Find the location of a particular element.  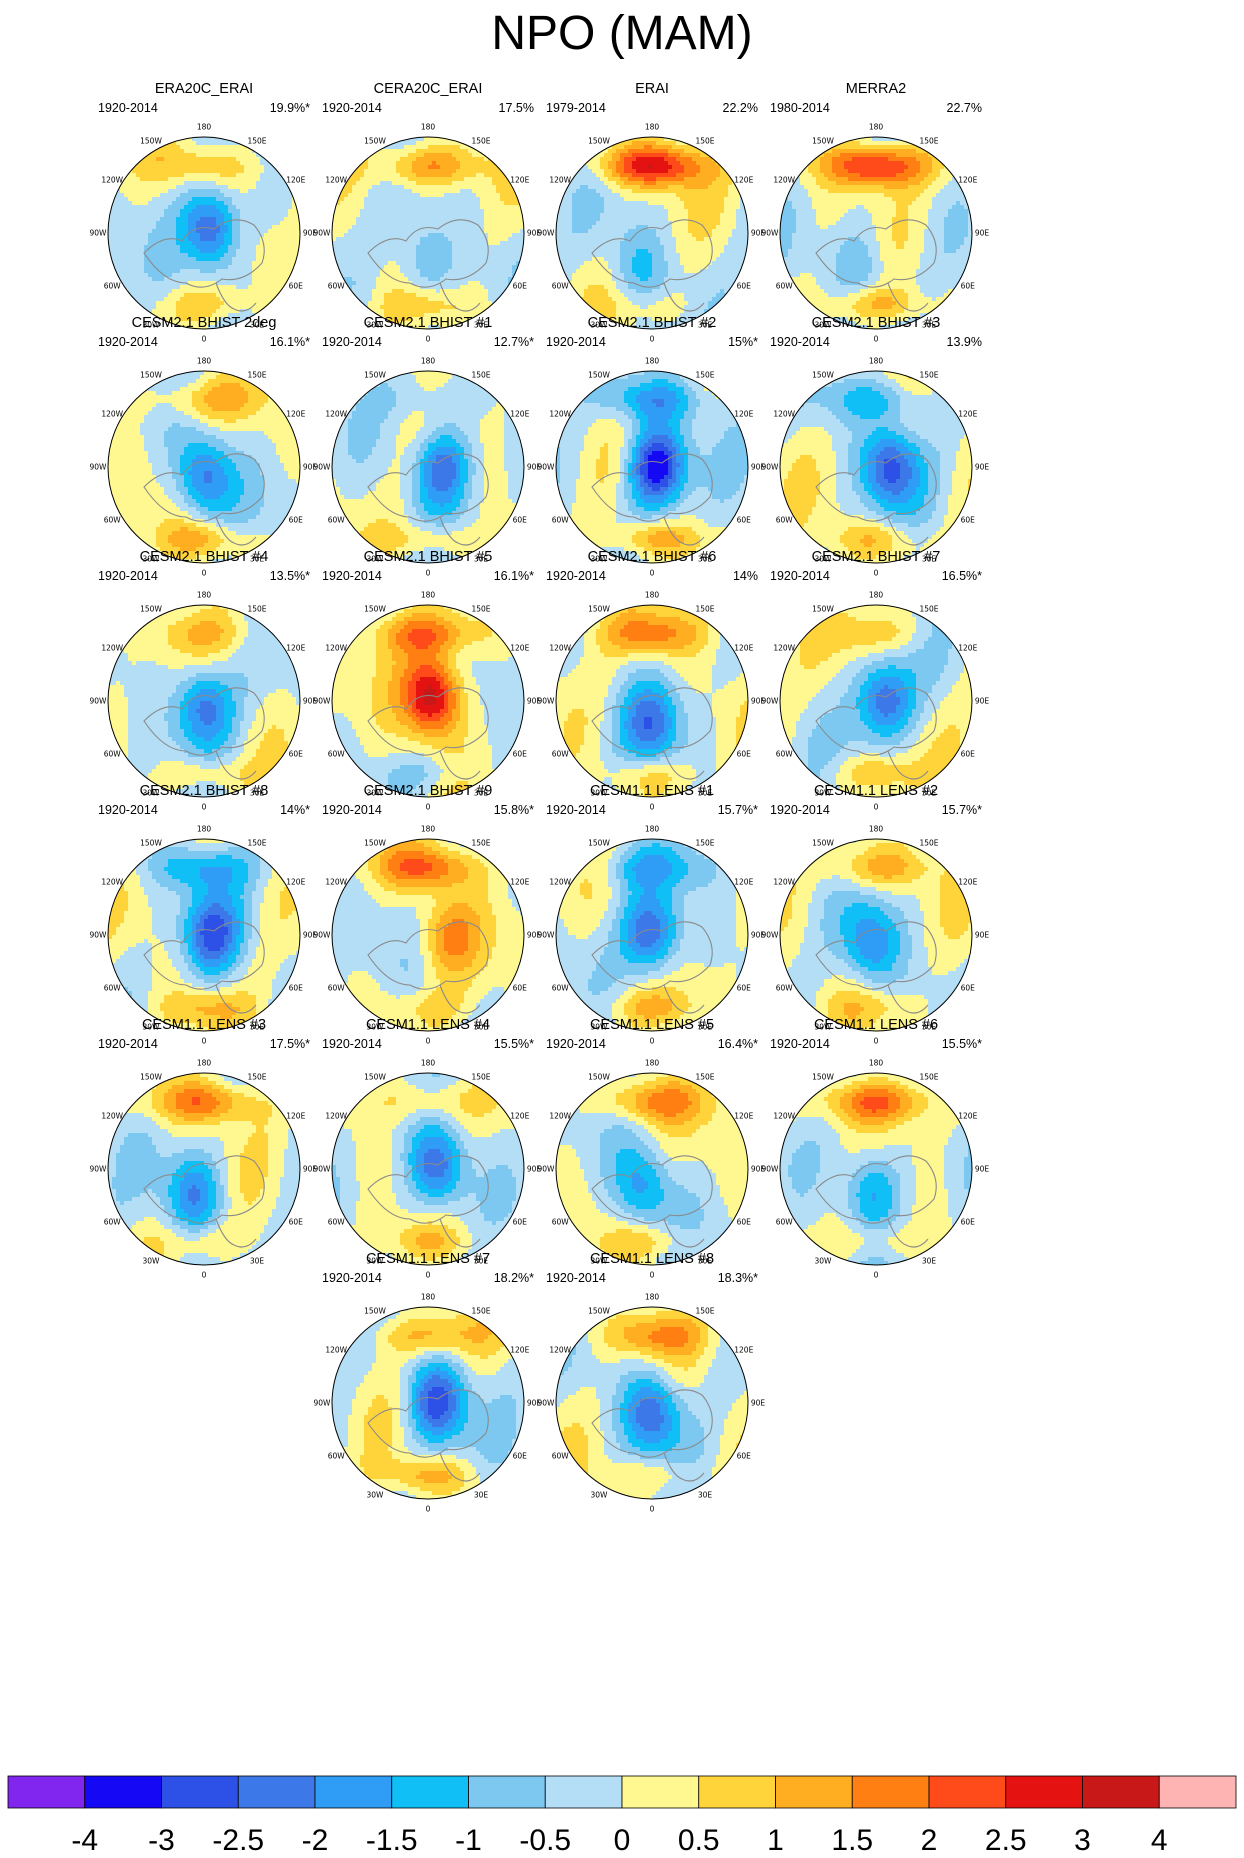

panel-variance-percent: 15.8%* is located at coordinates (514, 810).